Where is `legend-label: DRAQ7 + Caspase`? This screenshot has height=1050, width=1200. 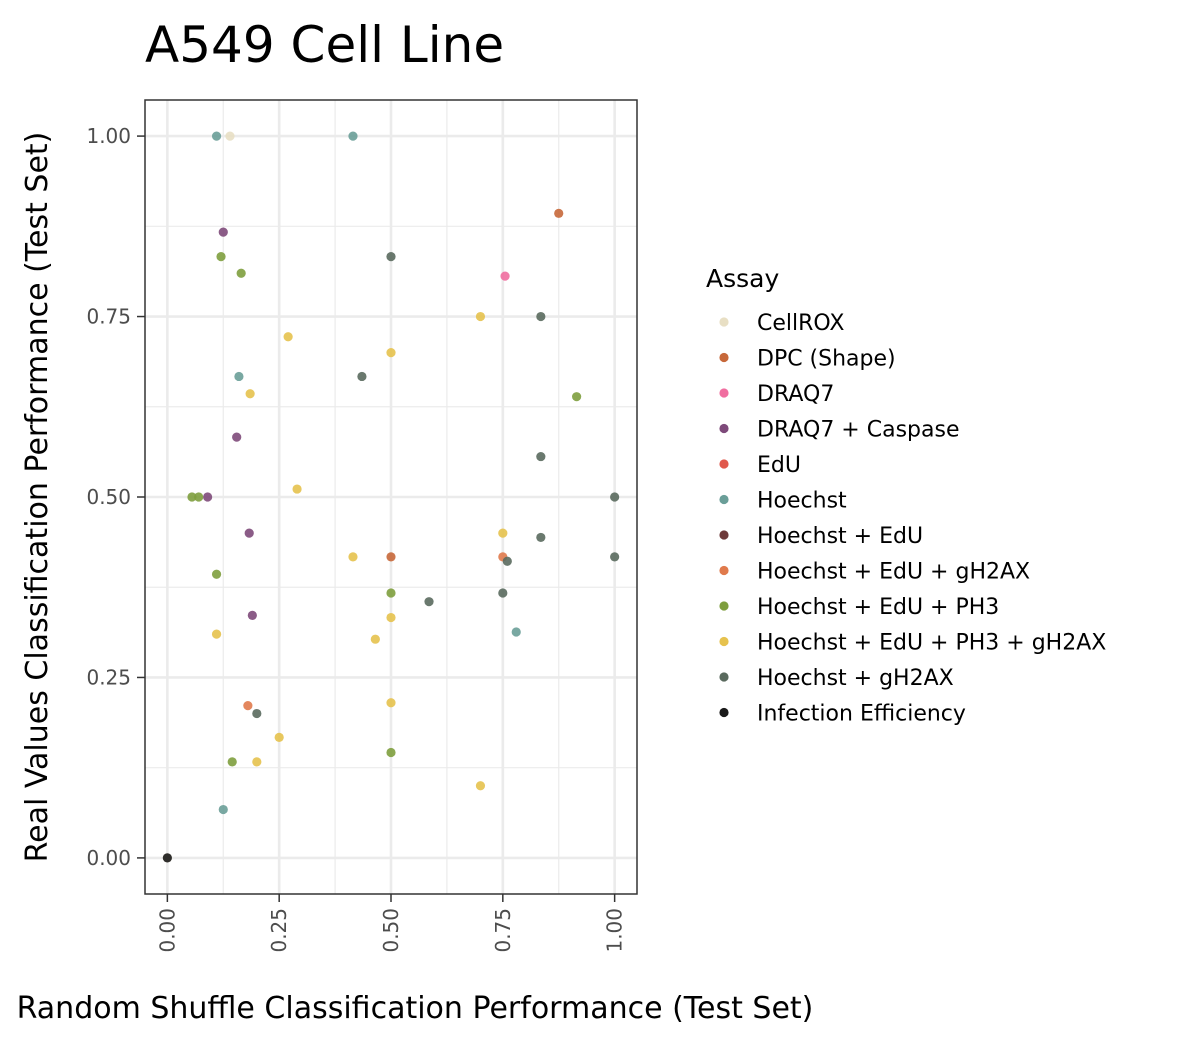 legend-label: DRAQ7 + Caspase is located at coordinates (858, 430).